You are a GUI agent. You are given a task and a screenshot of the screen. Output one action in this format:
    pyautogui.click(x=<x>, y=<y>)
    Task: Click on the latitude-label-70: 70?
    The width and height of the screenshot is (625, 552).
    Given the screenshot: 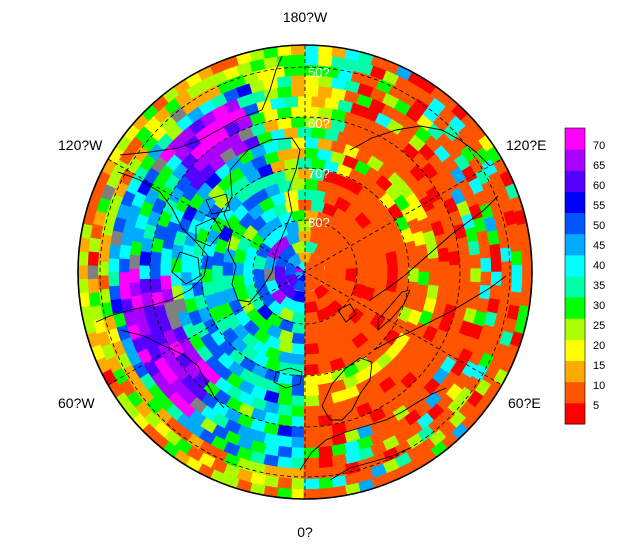 What is the action you would take?
    pyautogui.click(x=319, y=173)
    